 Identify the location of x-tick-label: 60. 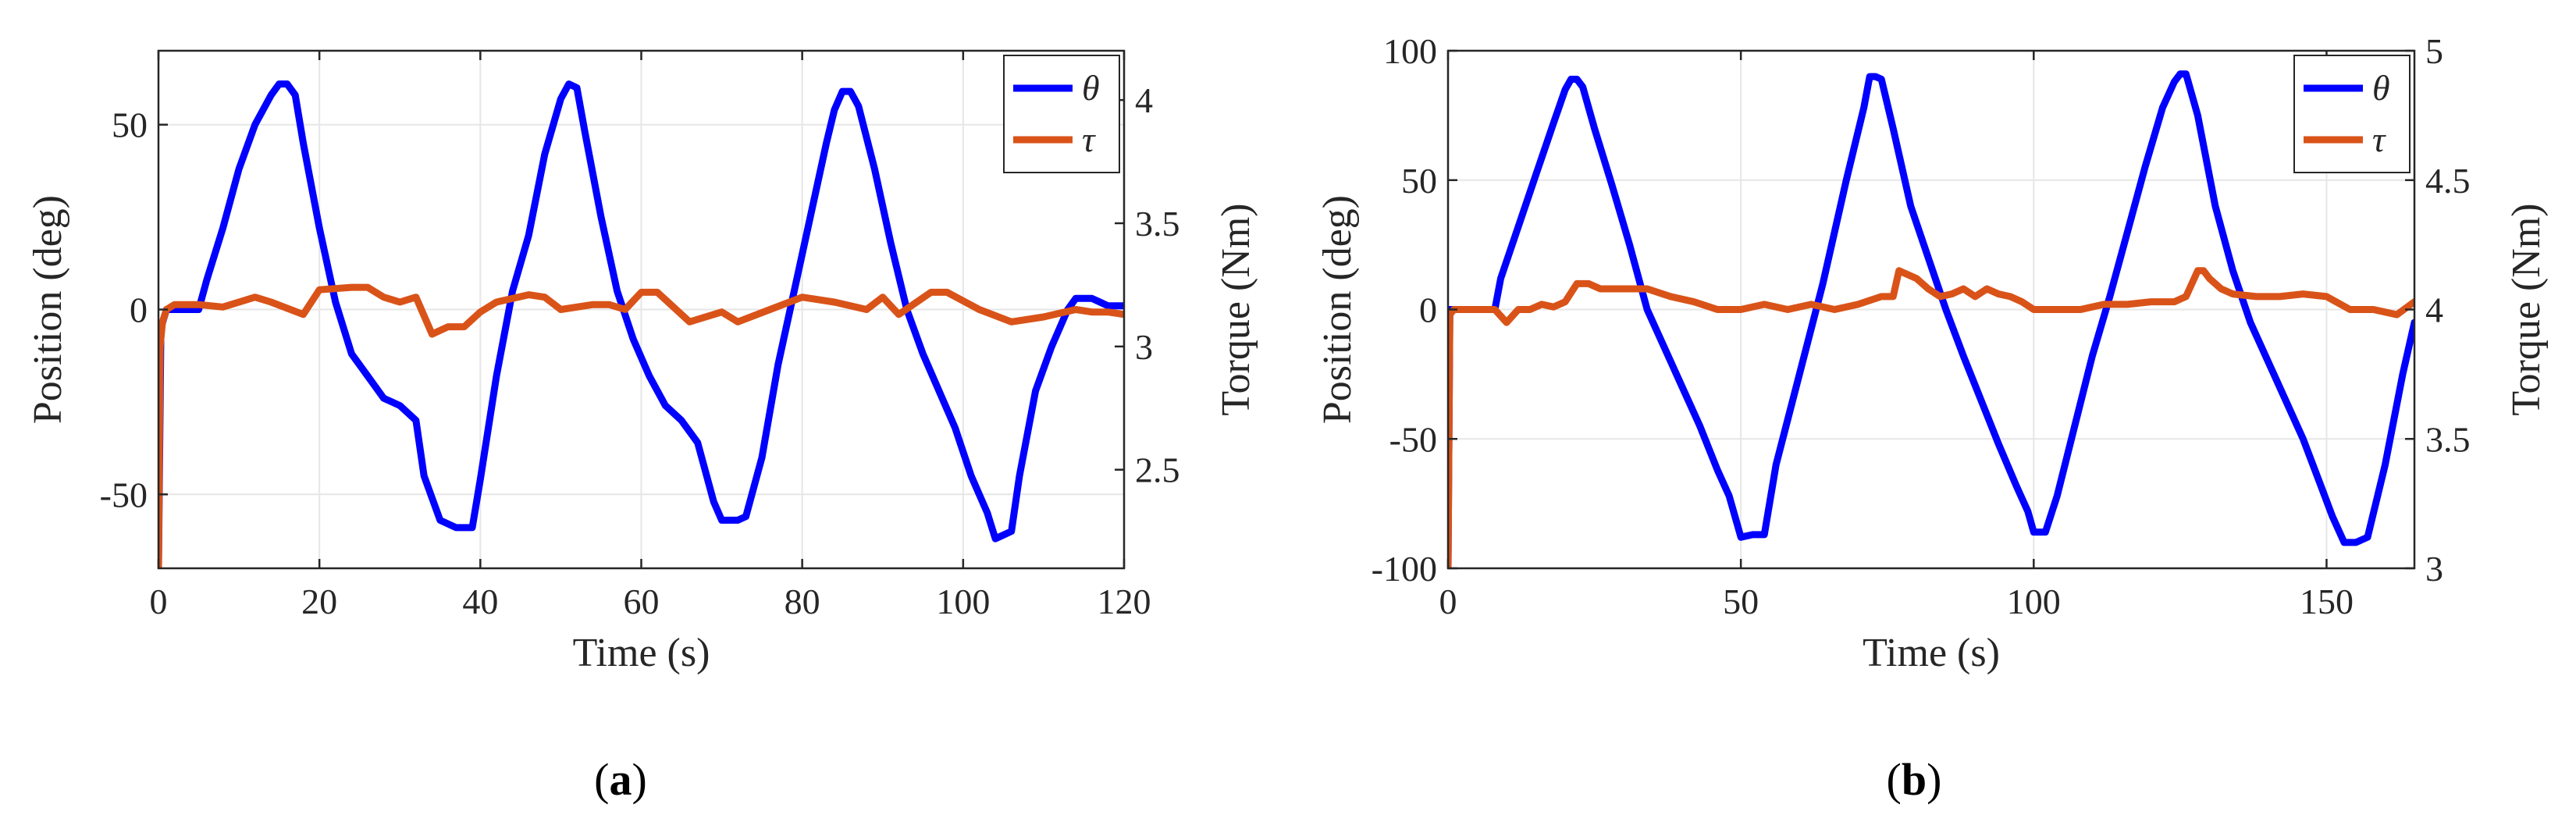
(642, 601).